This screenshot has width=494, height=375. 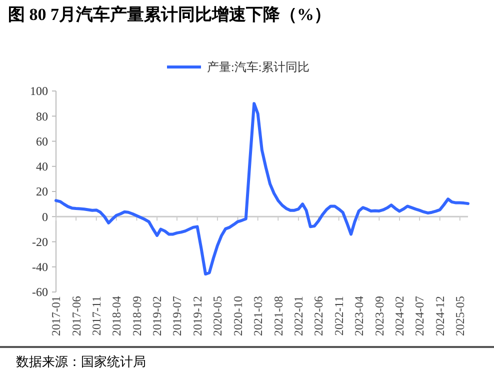 What do you see at coordinates (42, 116) in the screenshot?
I see `y-tick-label: 80` at bounding box center [42, 116].